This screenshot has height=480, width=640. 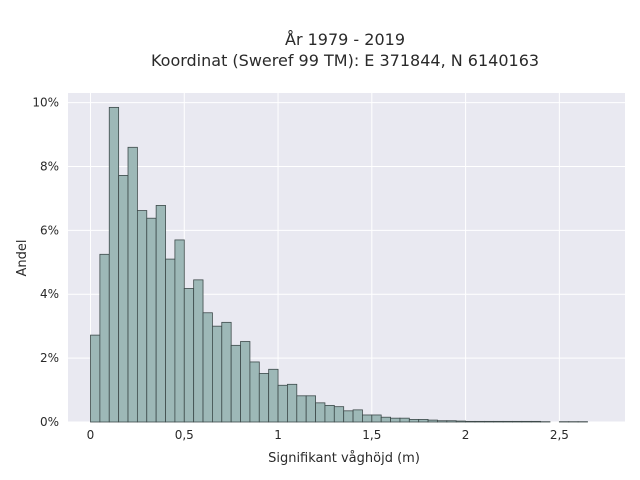 I want to click on x-tick-label: 1, so click(x=278, y=435).